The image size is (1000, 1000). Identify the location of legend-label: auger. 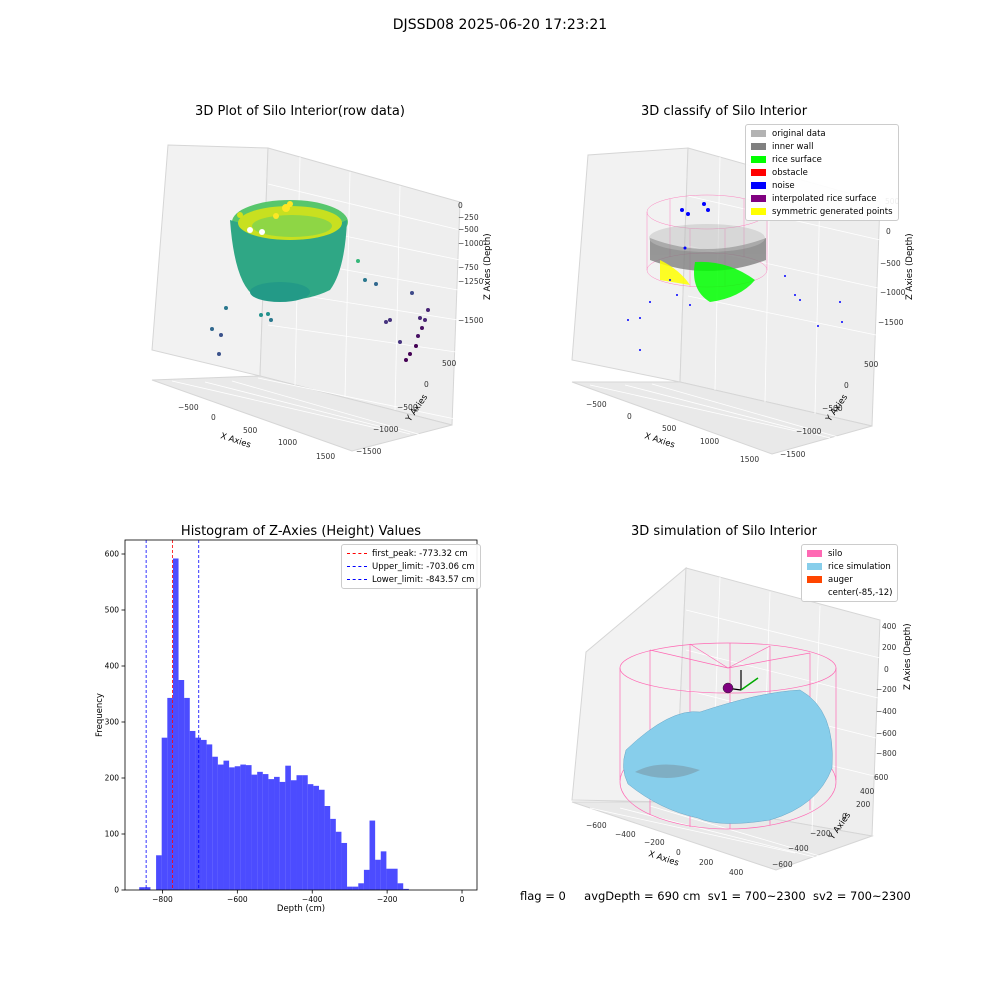
(840, 579).